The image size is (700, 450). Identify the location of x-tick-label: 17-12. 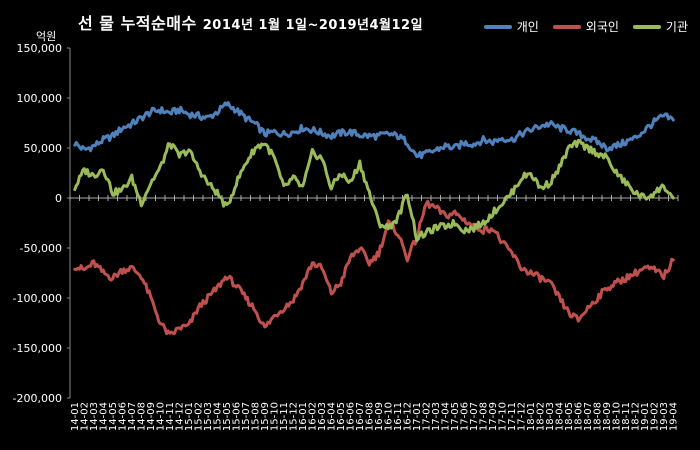
(521, 416).